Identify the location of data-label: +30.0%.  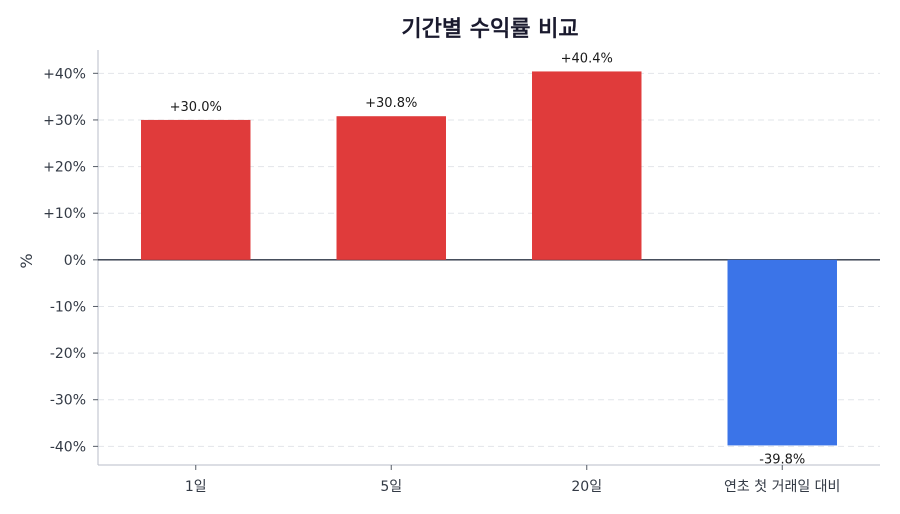
(196, 107).